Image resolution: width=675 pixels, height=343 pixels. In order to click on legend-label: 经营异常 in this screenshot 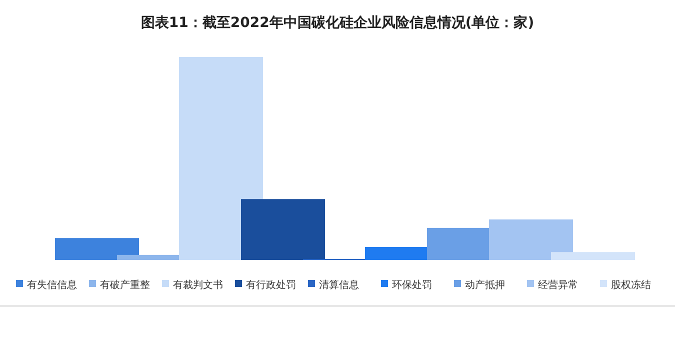, I will do `click(558, 285)`.